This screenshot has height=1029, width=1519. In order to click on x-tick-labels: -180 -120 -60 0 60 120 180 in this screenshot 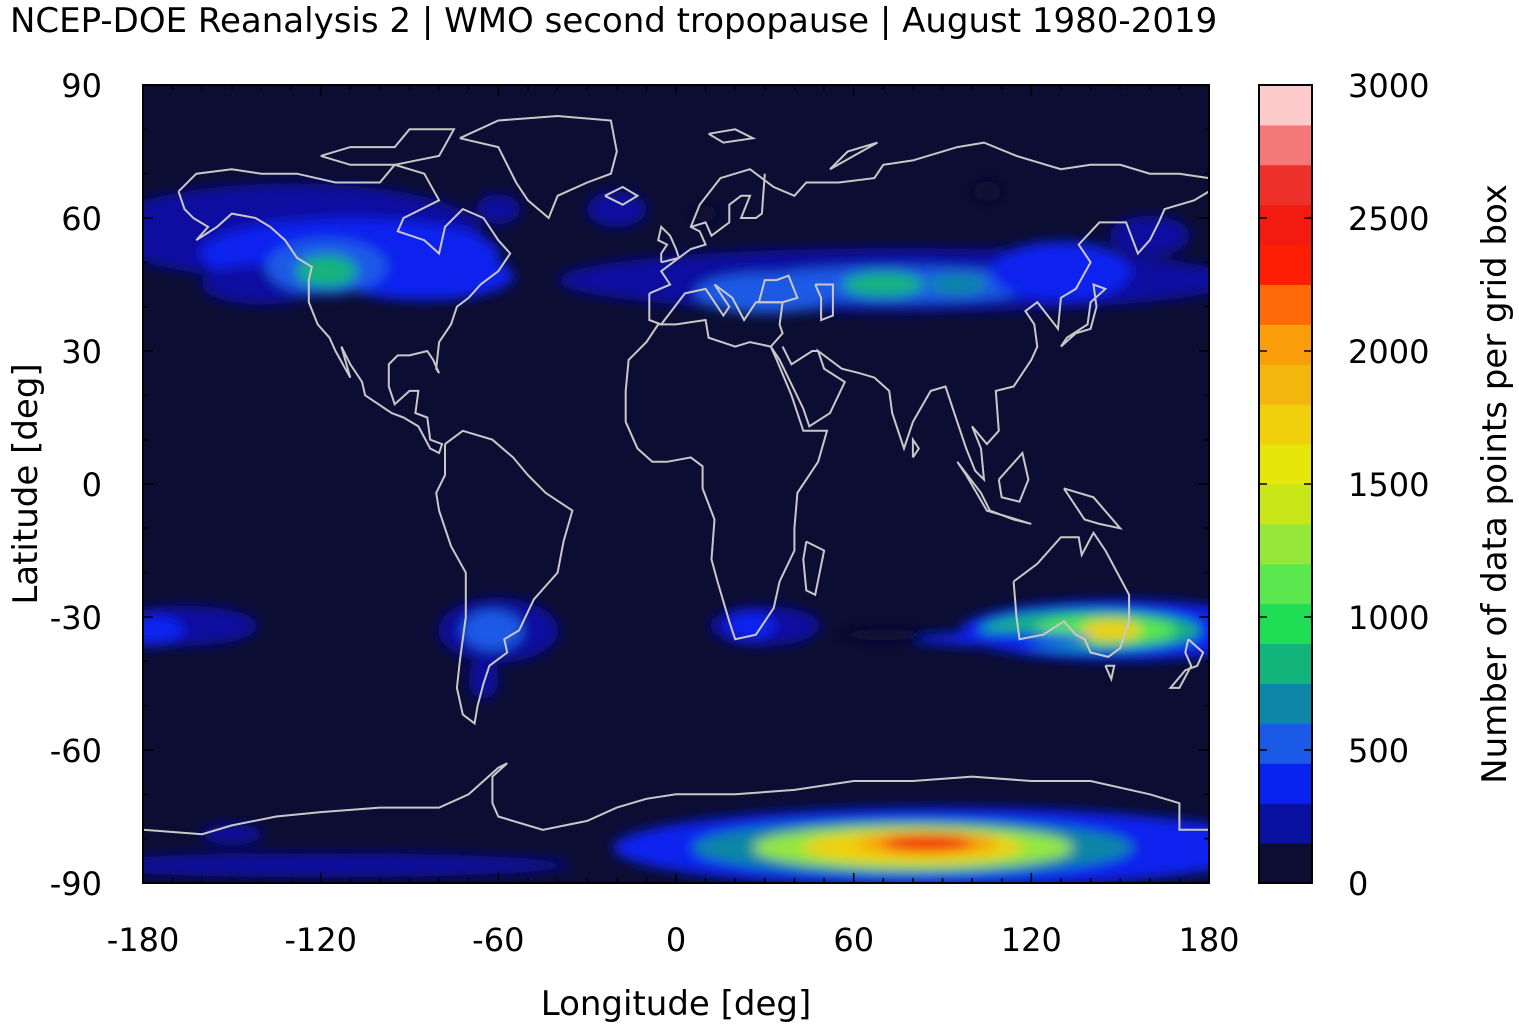, I will do `click(673, 940)`.